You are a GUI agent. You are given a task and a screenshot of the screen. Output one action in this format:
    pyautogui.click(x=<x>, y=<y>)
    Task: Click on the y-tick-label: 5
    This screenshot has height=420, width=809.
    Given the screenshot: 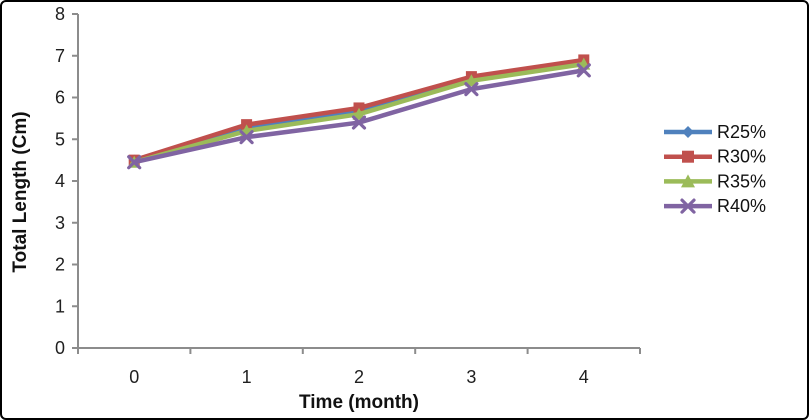 What is the action you would take?
    pyautogui.click(x=60, y=139)
    